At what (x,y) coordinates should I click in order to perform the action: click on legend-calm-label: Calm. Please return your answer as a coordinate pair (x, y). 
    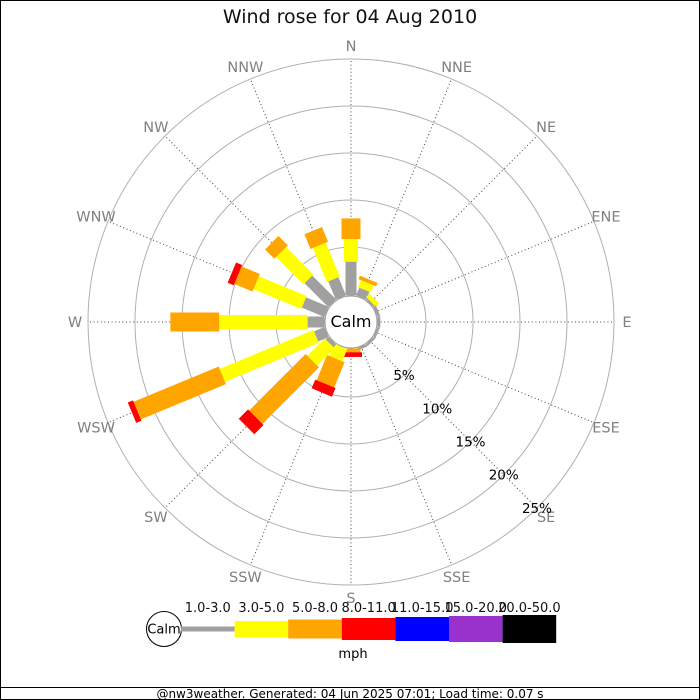
    Looking at the image, I should click on (163, 630).